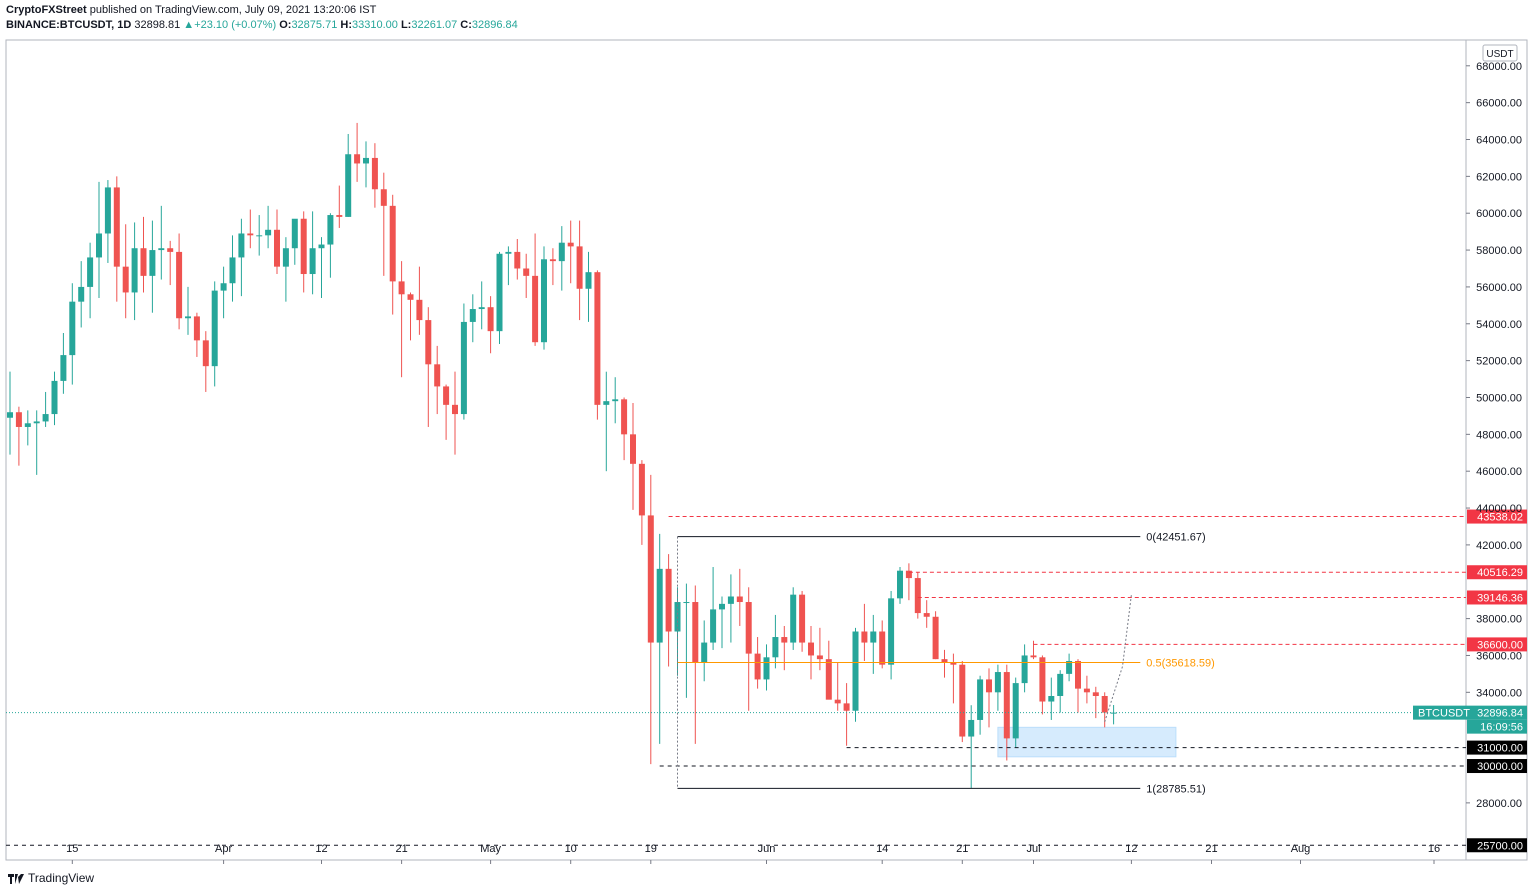 The image size is (1536, 895). I want to click on resistance-36600-price-box, so click(1497, 644).